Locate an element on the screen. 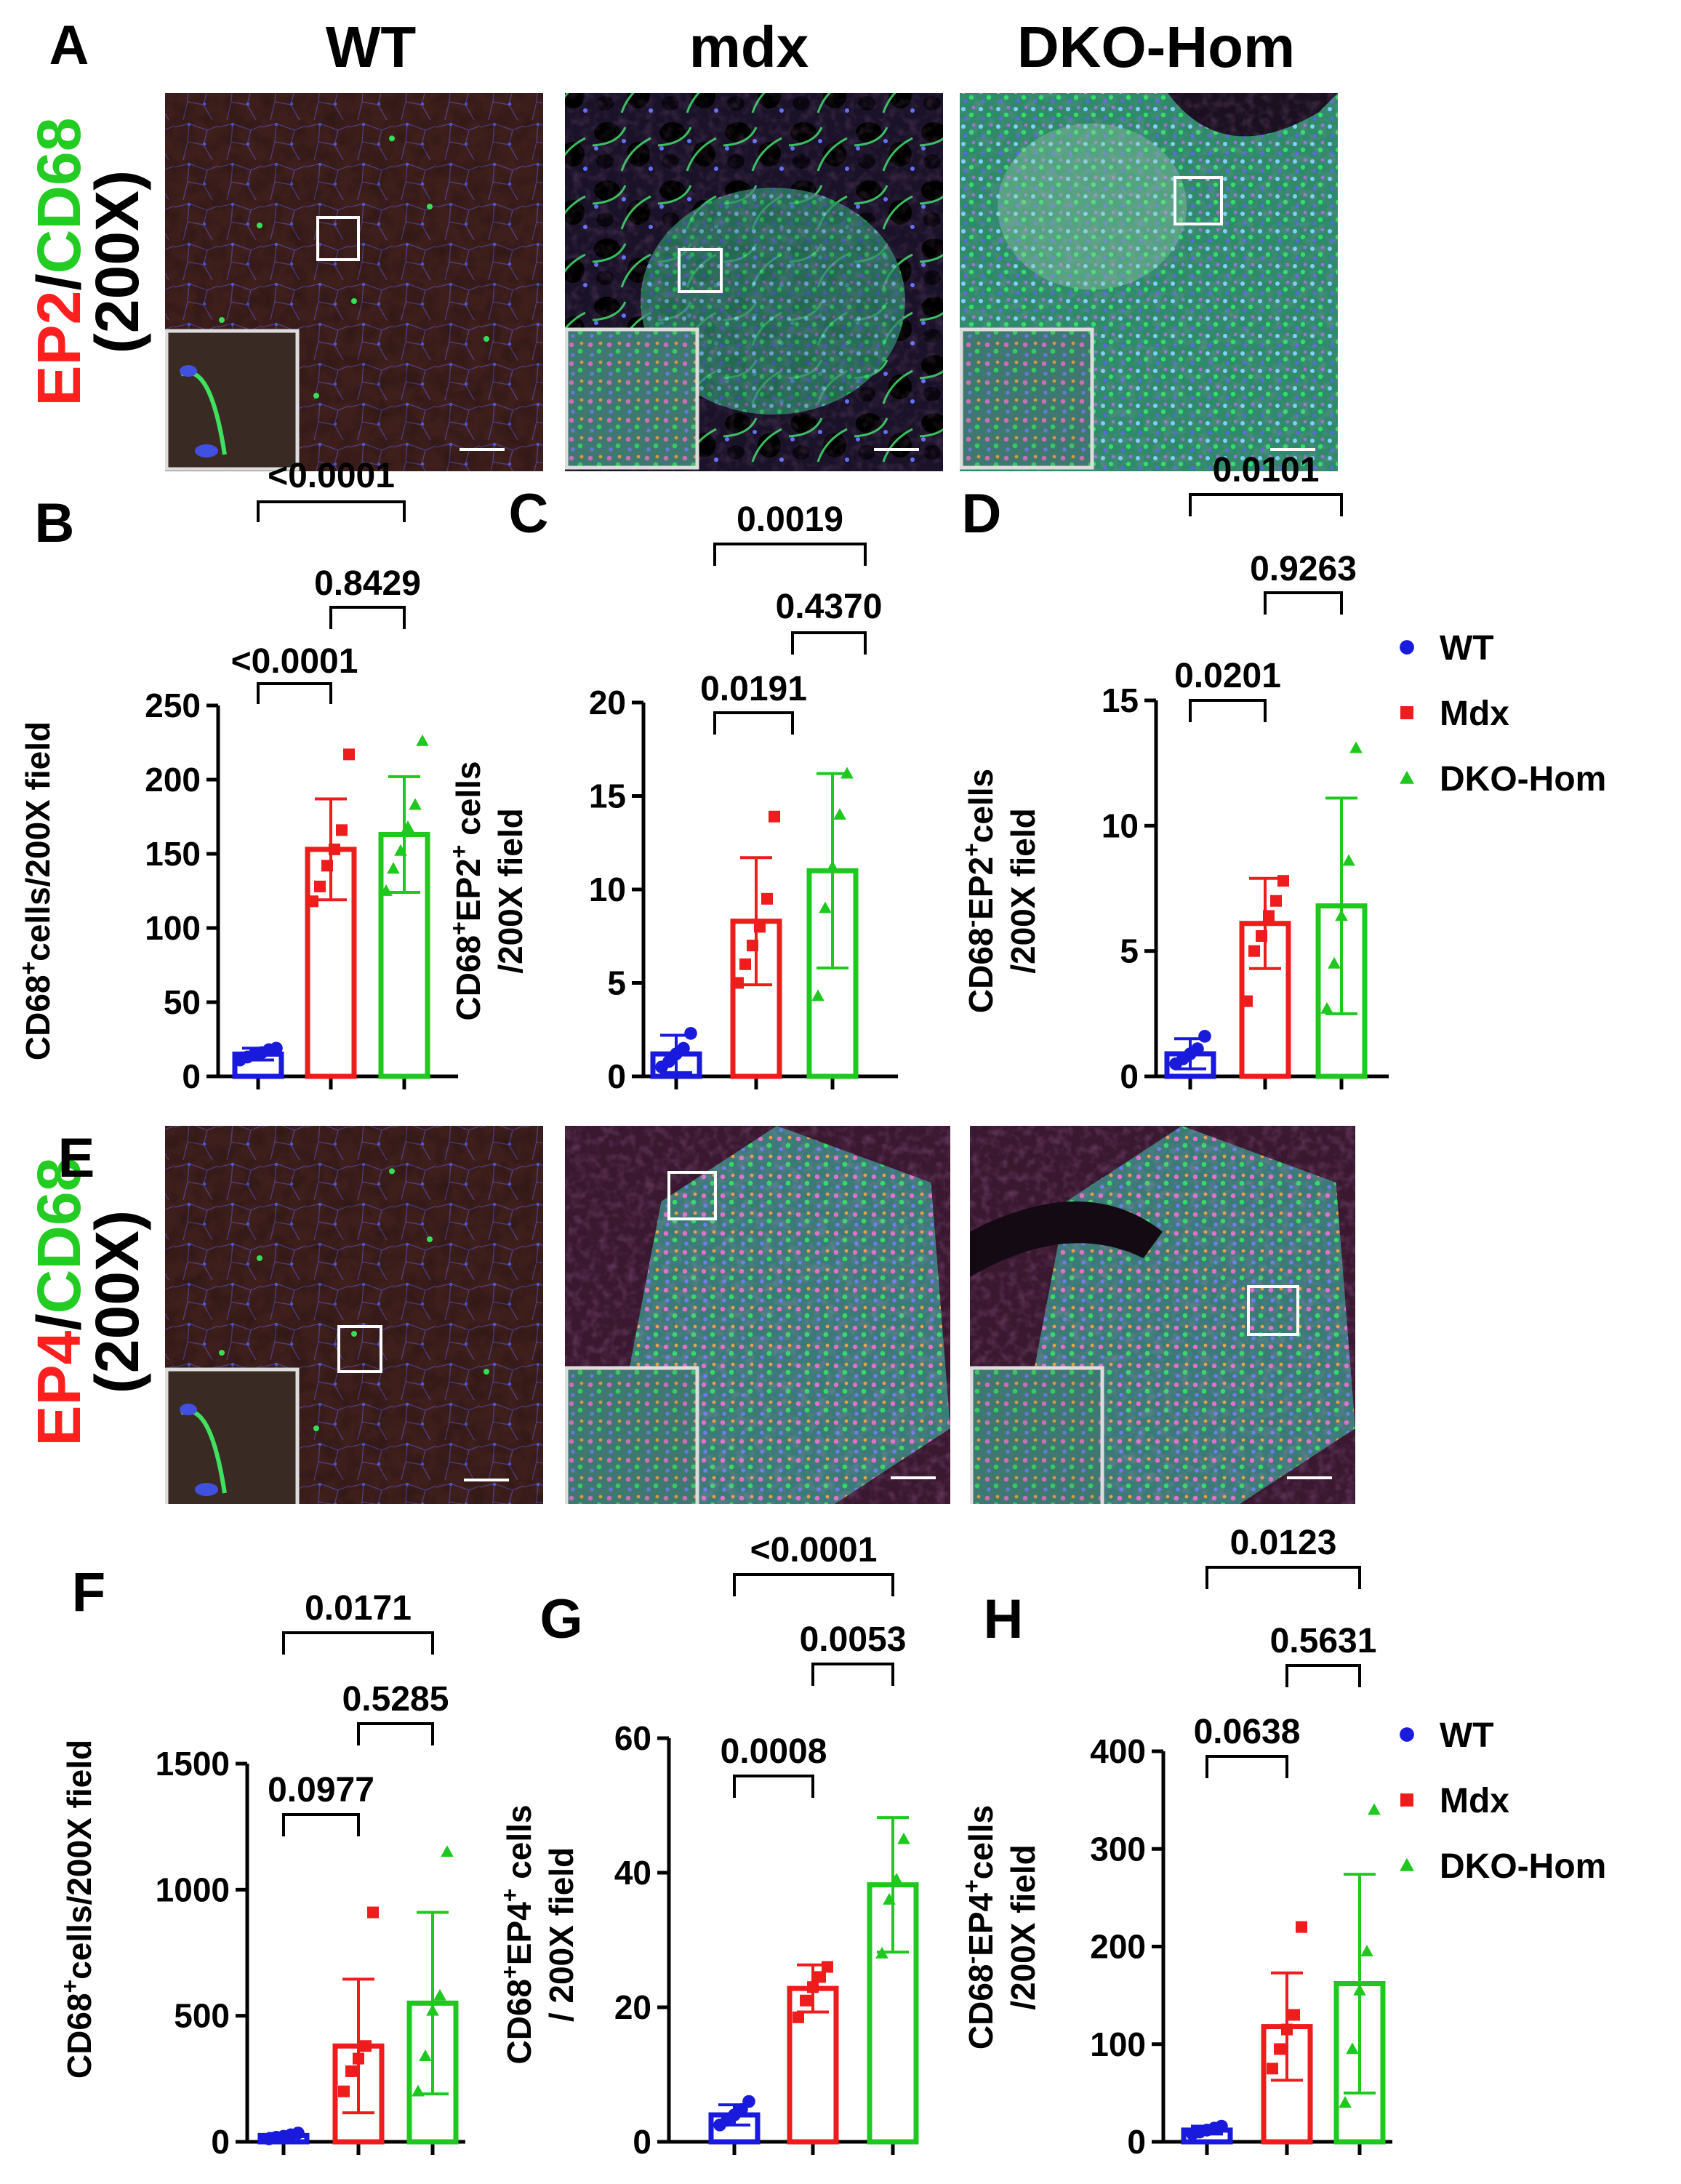  y-tick-label: 200 is located at coordinates (173, 780).